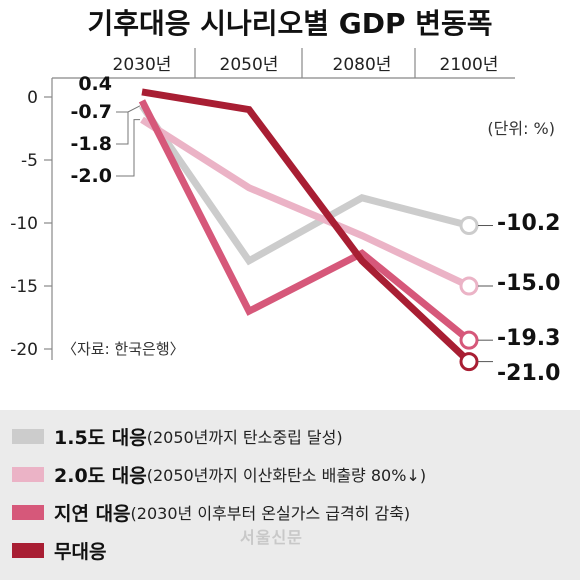 This screenshot has width=580, height=584. What do you see at coordinates (100, 437) in the screenshot?
I see `legend-label: 1.5도 대응` at bounding box center [100, 437].